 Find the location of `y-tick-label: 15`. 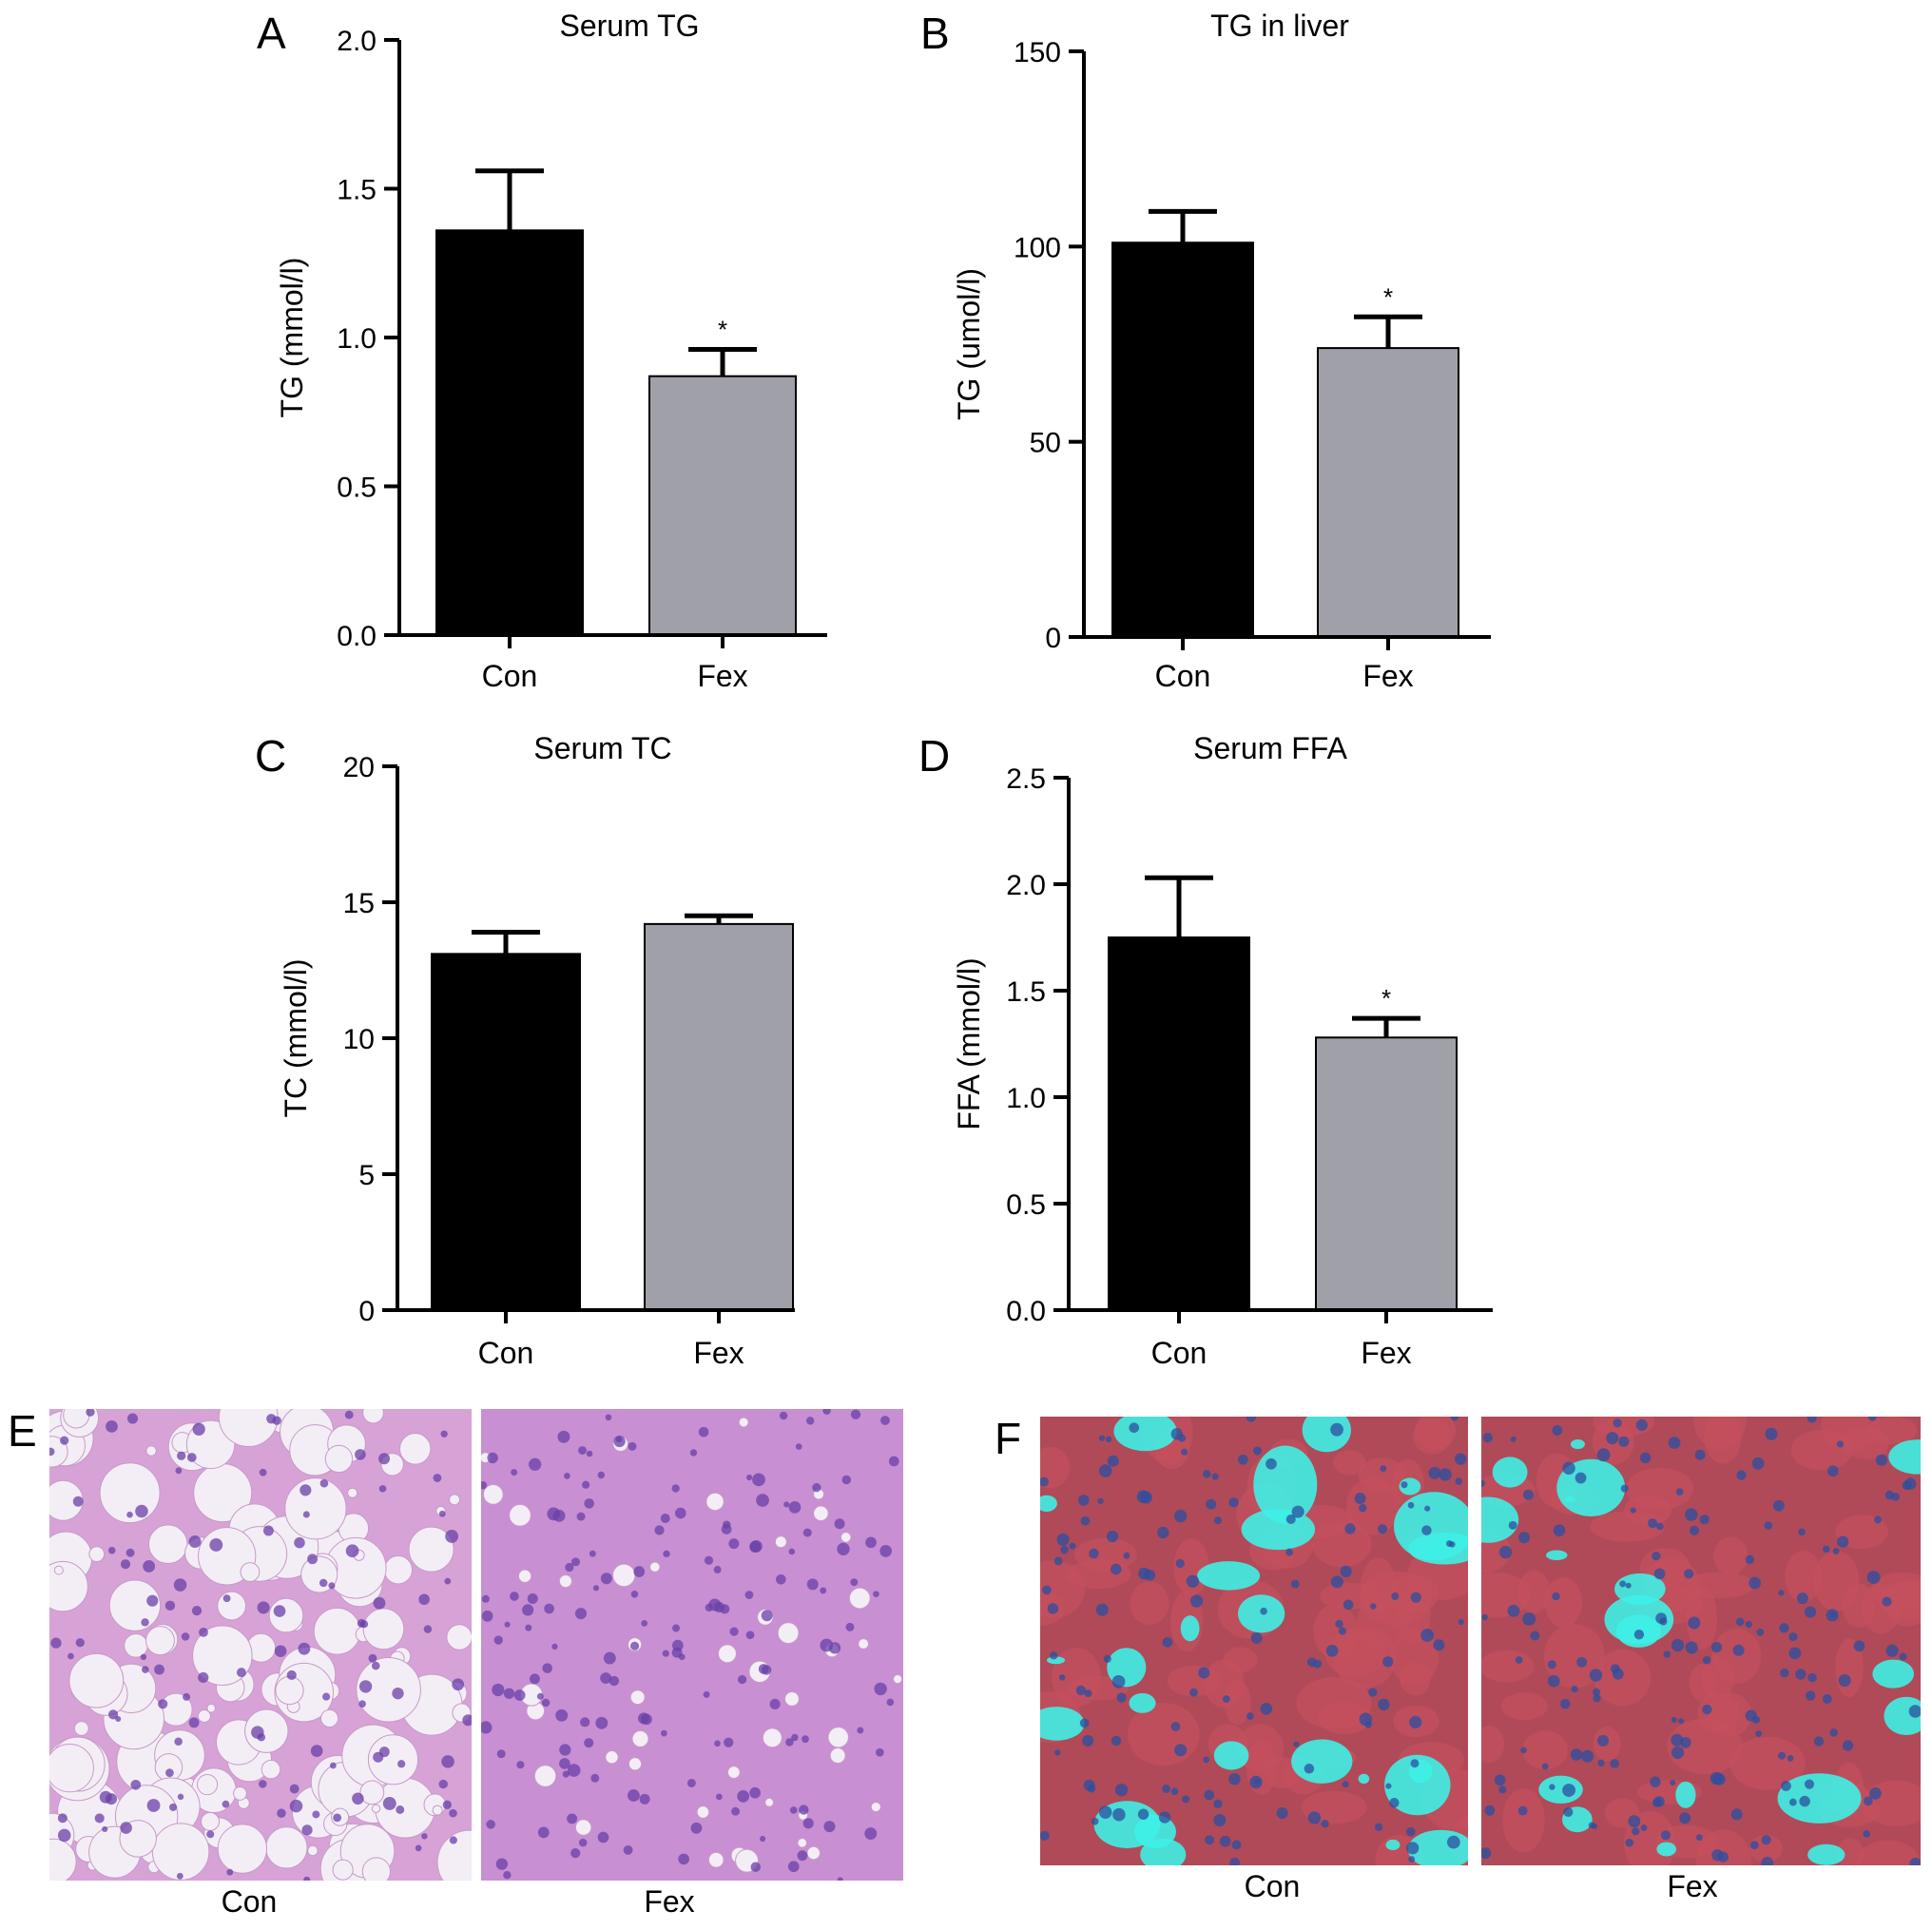

y-tick-label: 15 is located at coordinates (359, 903).